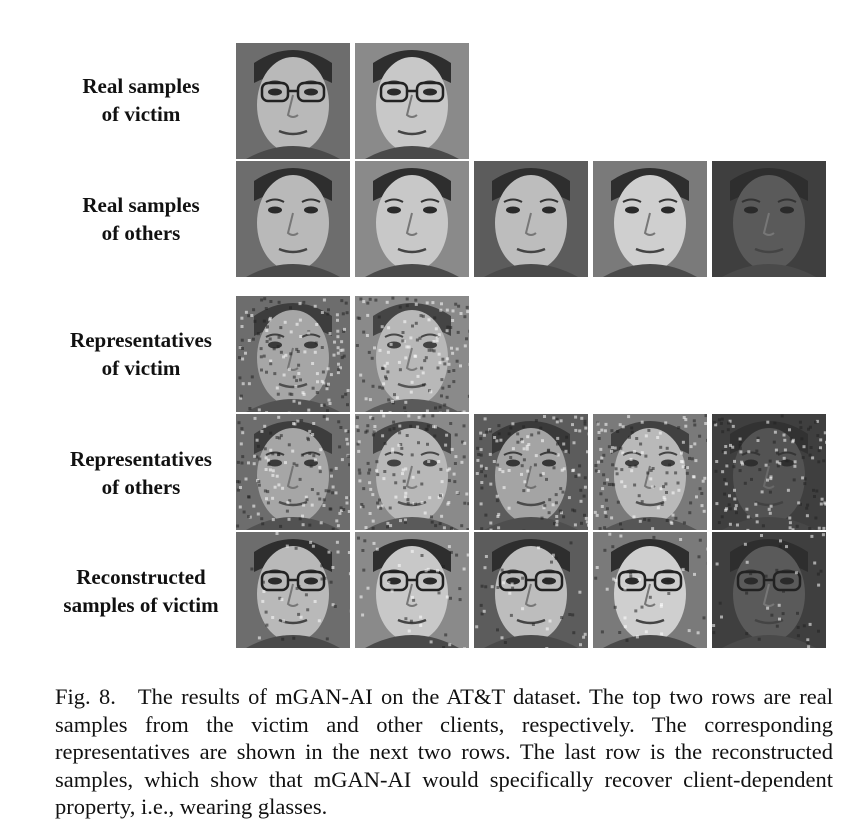 This screenshot has width=852, height=840. What do you see at coordinates (141, 473) in the screenshot?
I see `row-label-rep-others: Representatives of others` at bounding box center [141, 473].